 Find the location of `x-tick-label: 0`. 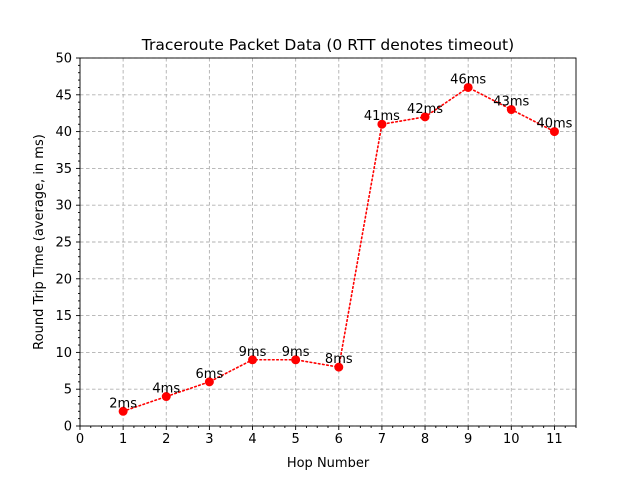

x-tick-label: 0 is located at coordinates (80, 439).